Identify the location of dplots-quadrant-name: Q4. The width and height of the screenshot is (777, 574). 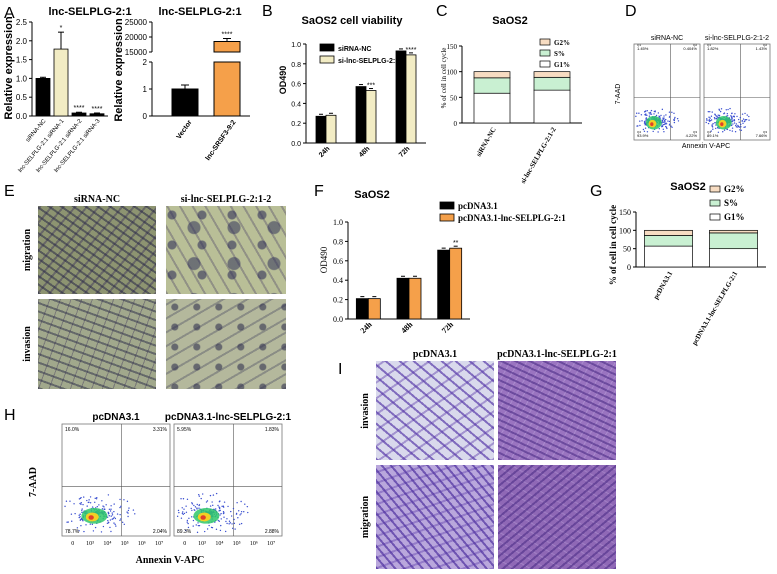
(709, 132).